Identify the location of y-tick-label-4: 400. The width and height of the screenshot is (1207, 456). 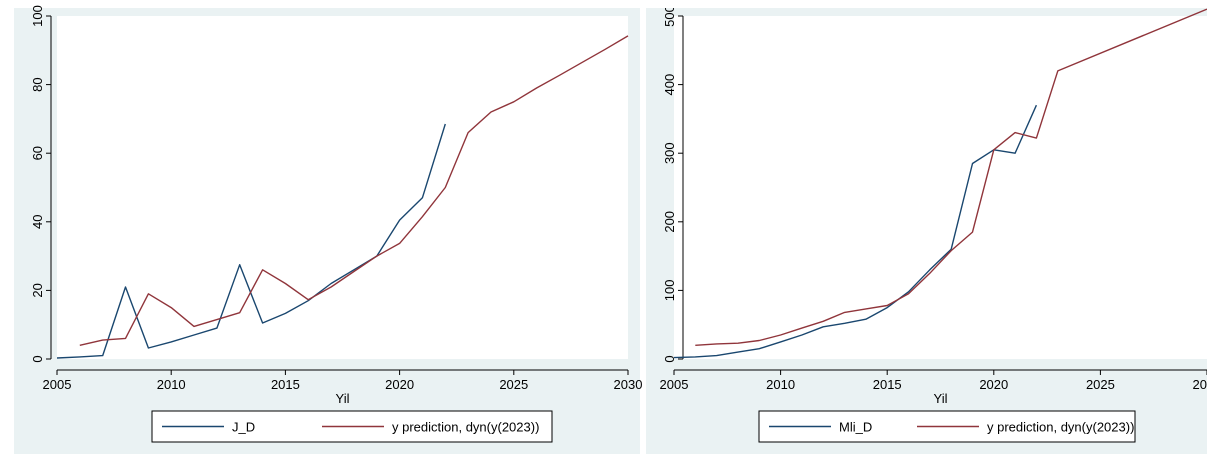
(669, 85).